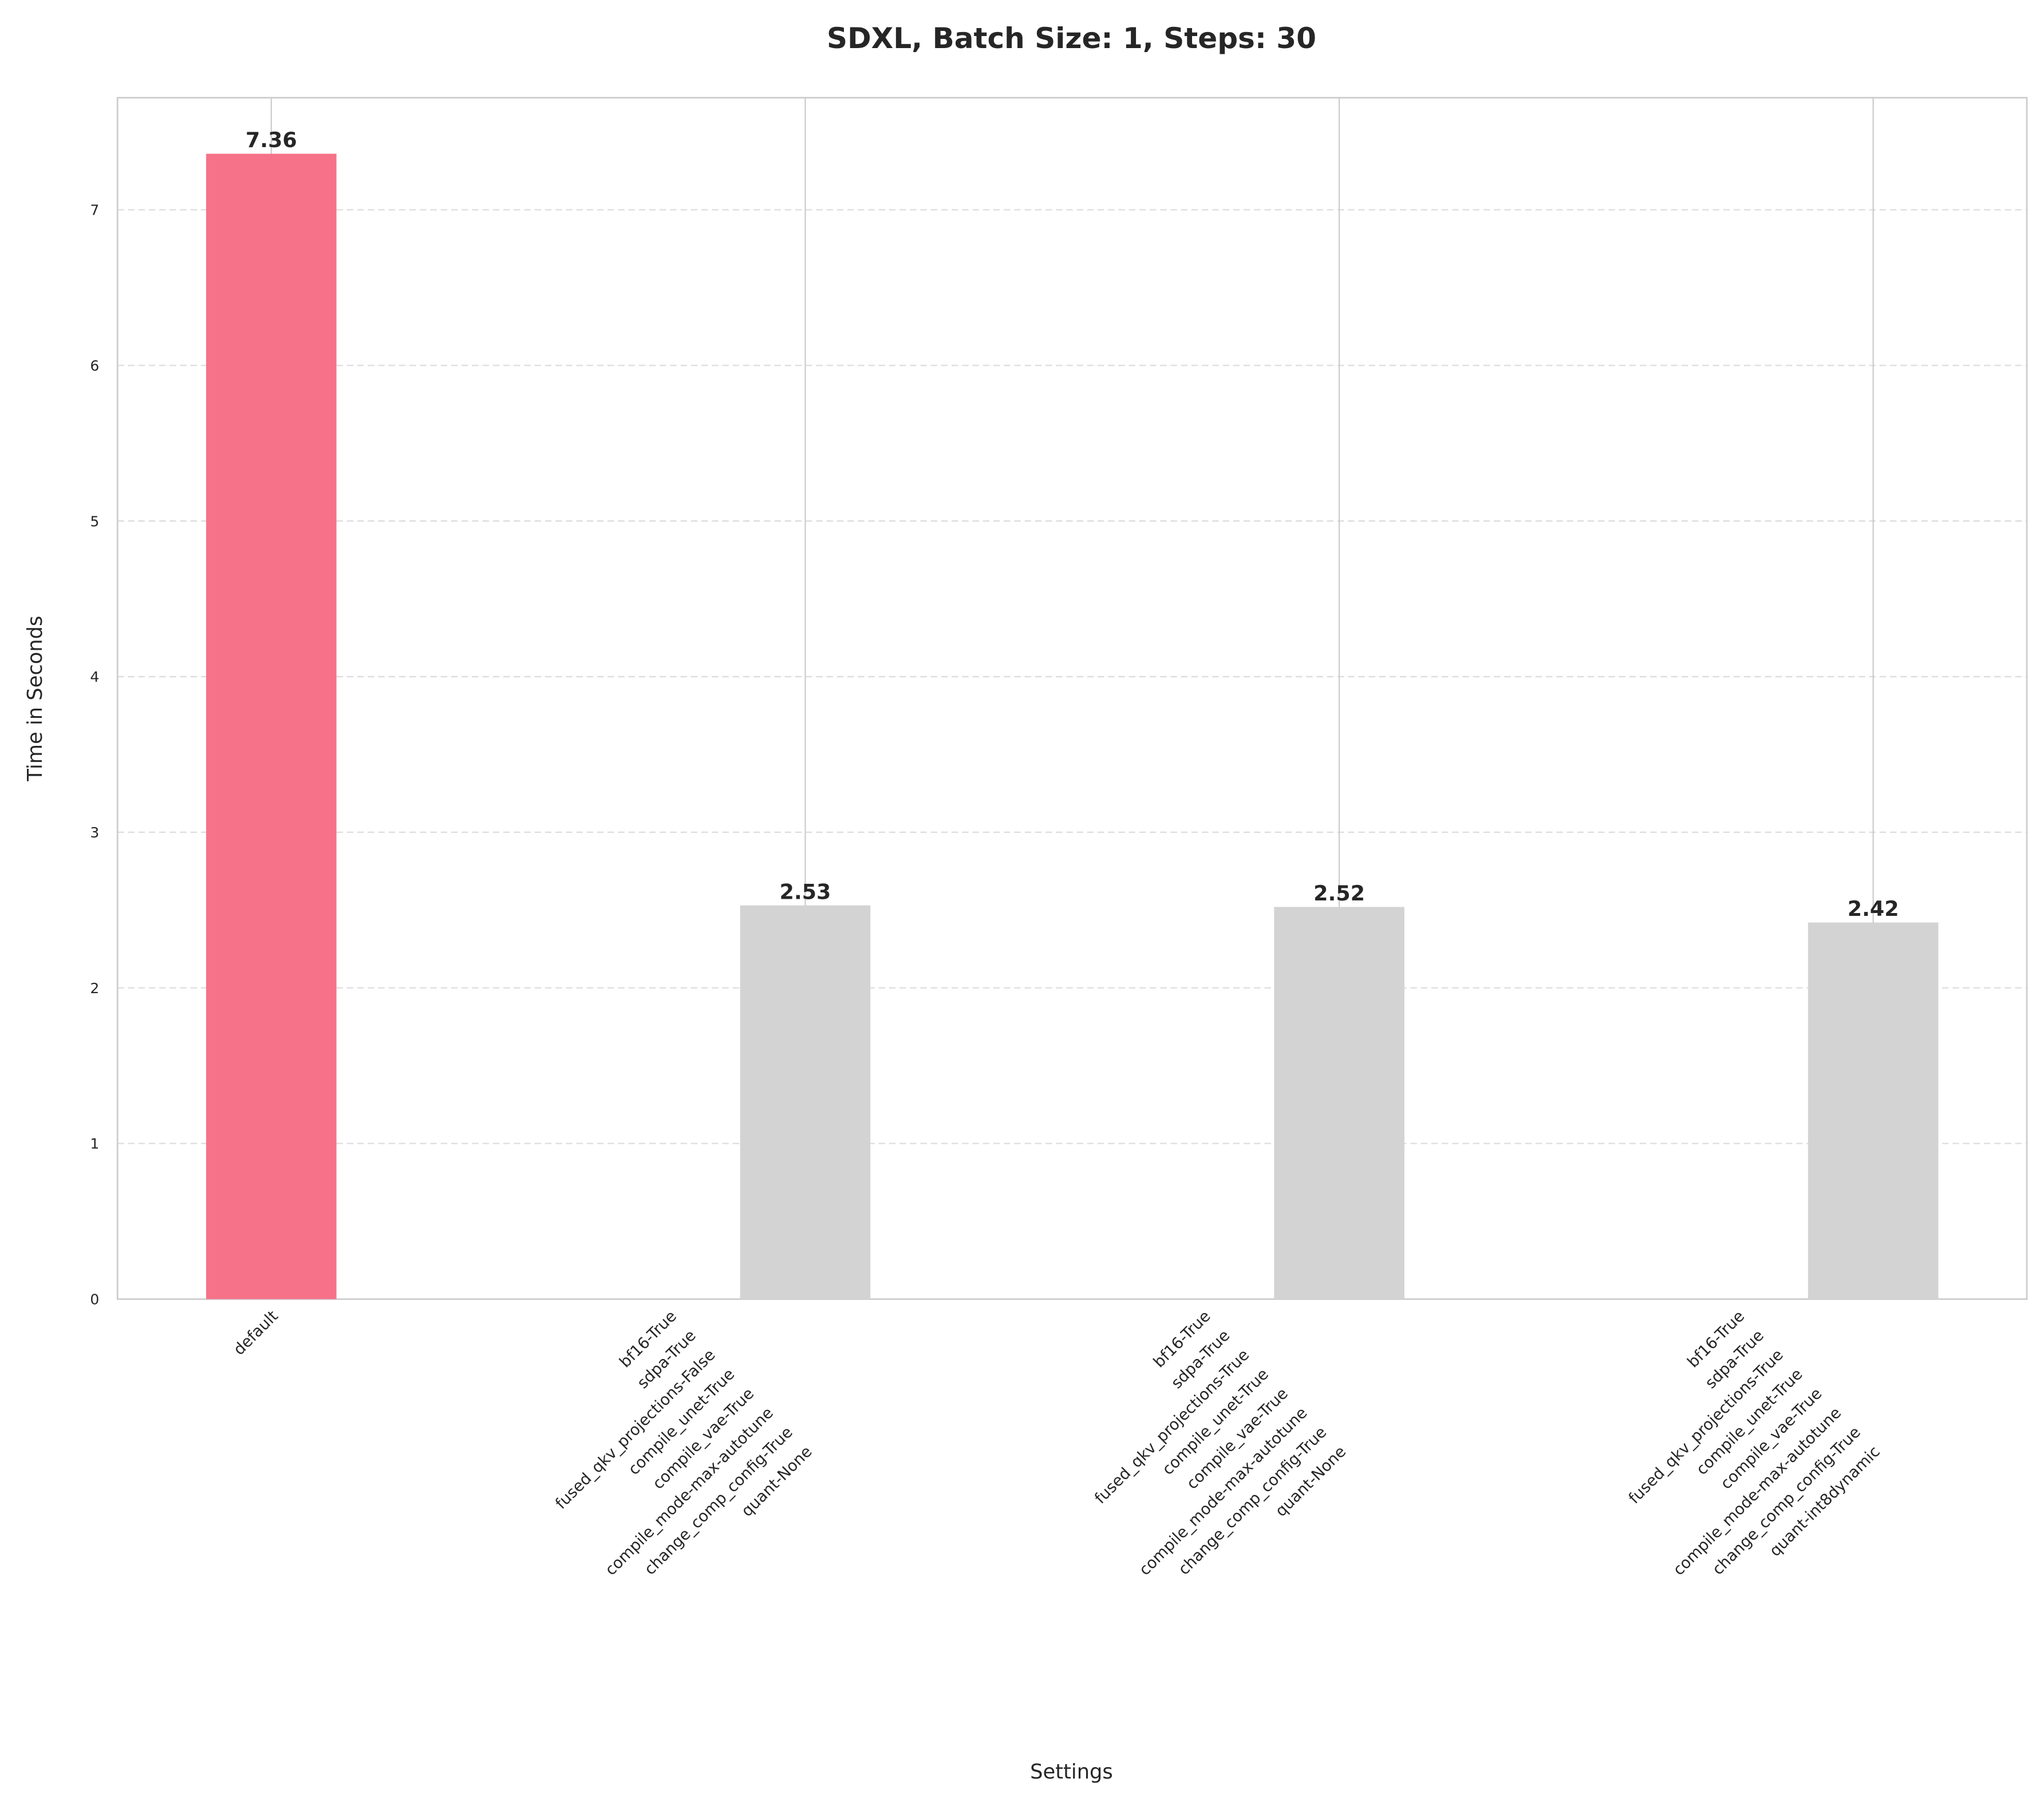  What do you see at coordinates (94, 832) in the screenshot?
I see `y-tick-label: 3` at bounding box center [94, 832].